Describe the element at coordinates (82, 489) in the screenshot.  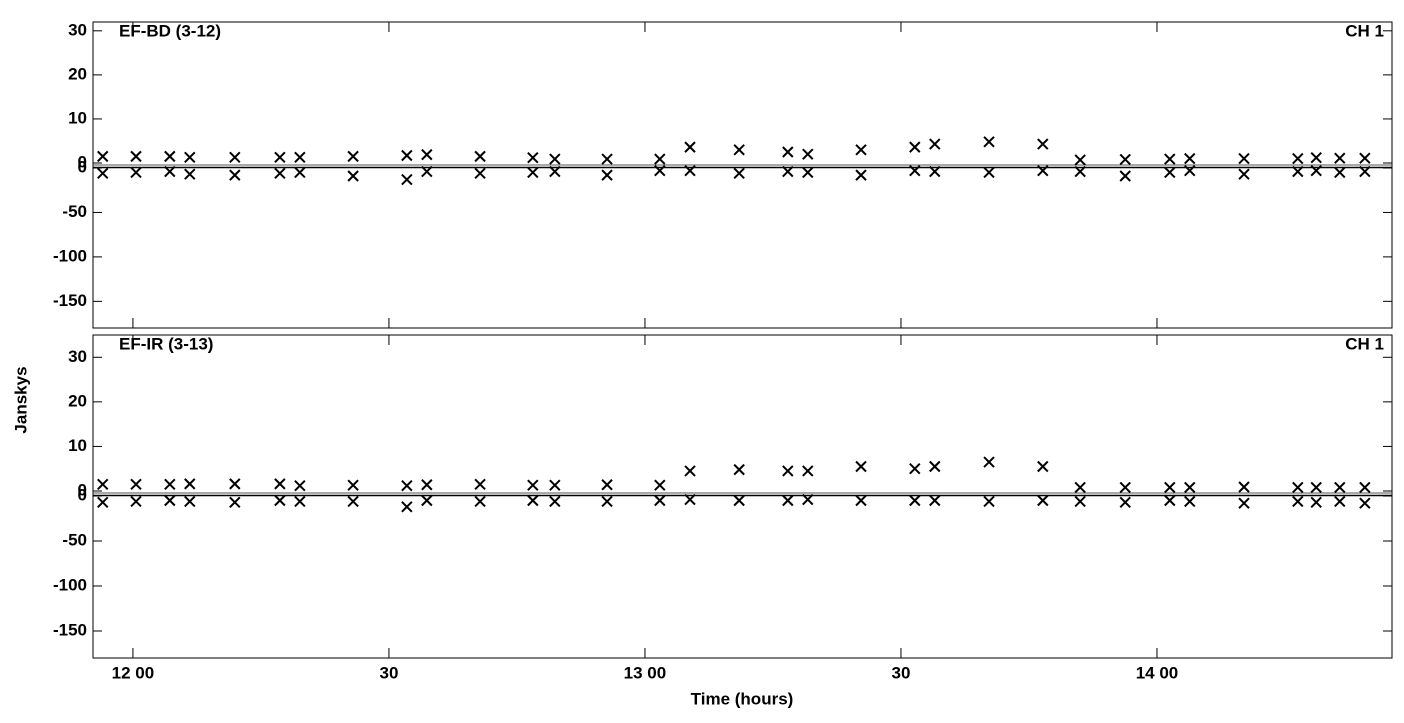
I see `y-tick-label: 0` at that location.